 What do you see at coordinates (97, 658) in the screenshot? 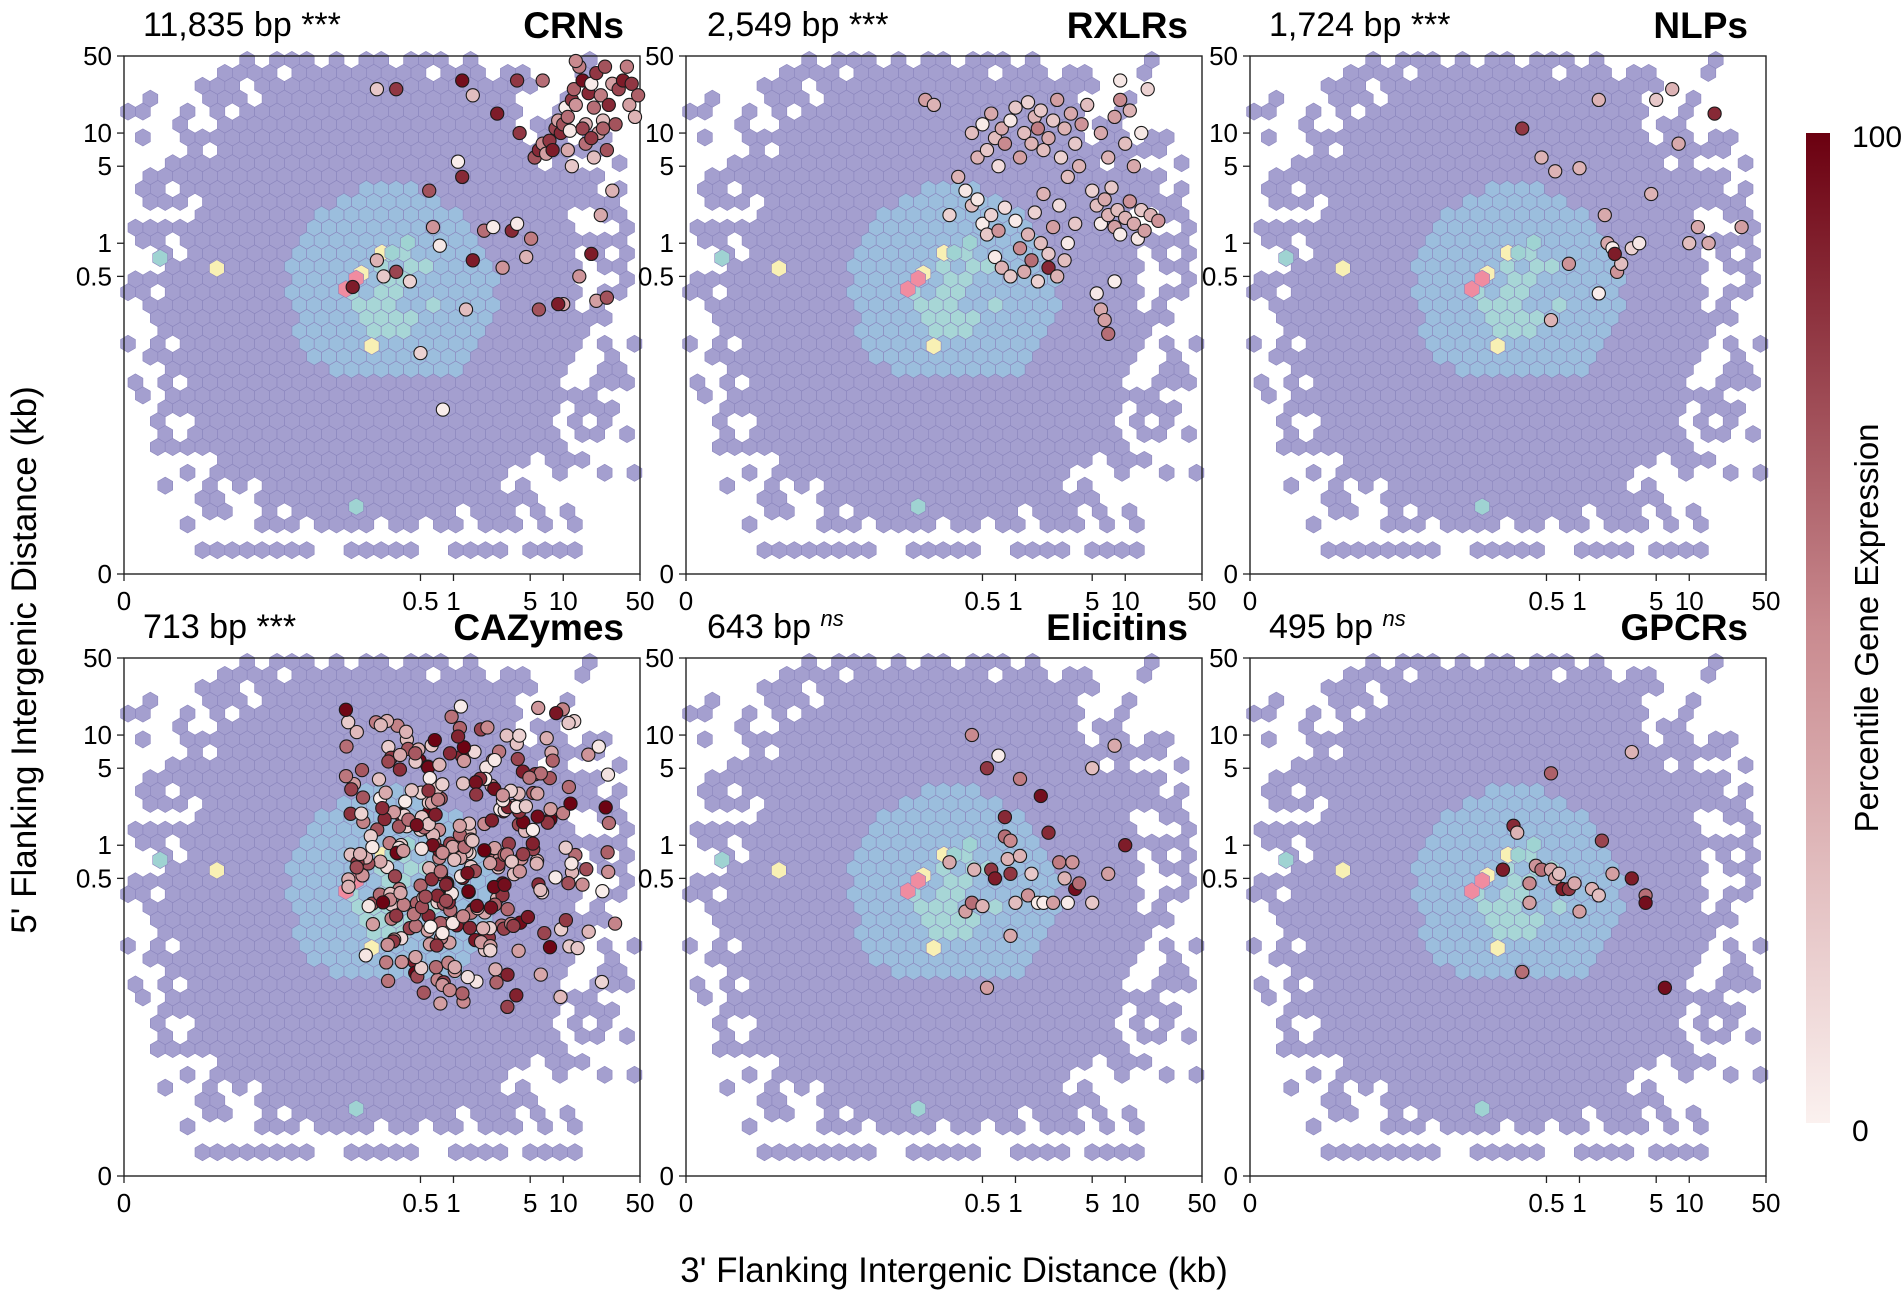
I see `y-tick-label: 50` at bounding box center [97, 658].